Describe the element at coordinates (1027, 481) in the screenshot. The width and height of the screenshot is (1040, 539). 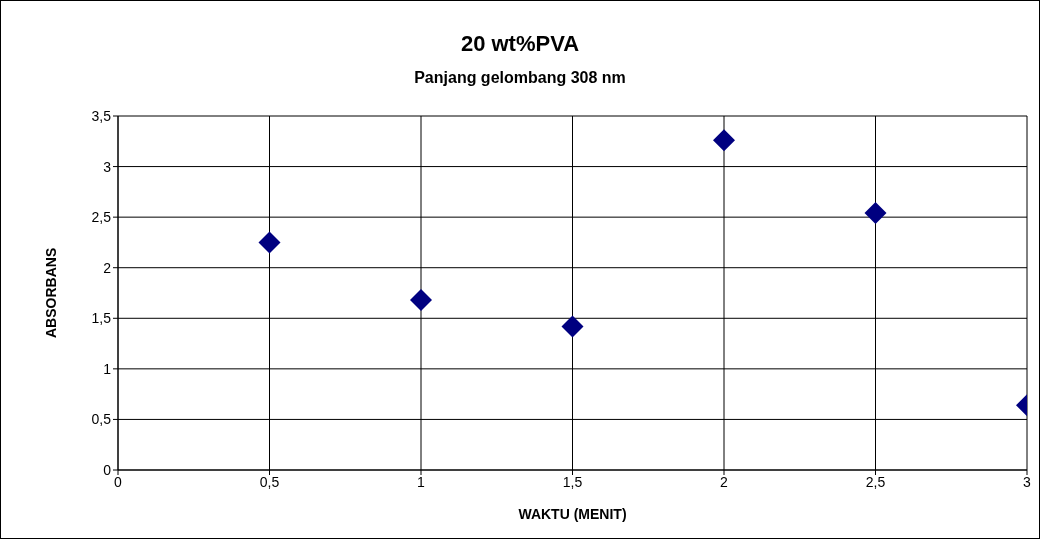
I see `x-tick-label: 3` at that location.